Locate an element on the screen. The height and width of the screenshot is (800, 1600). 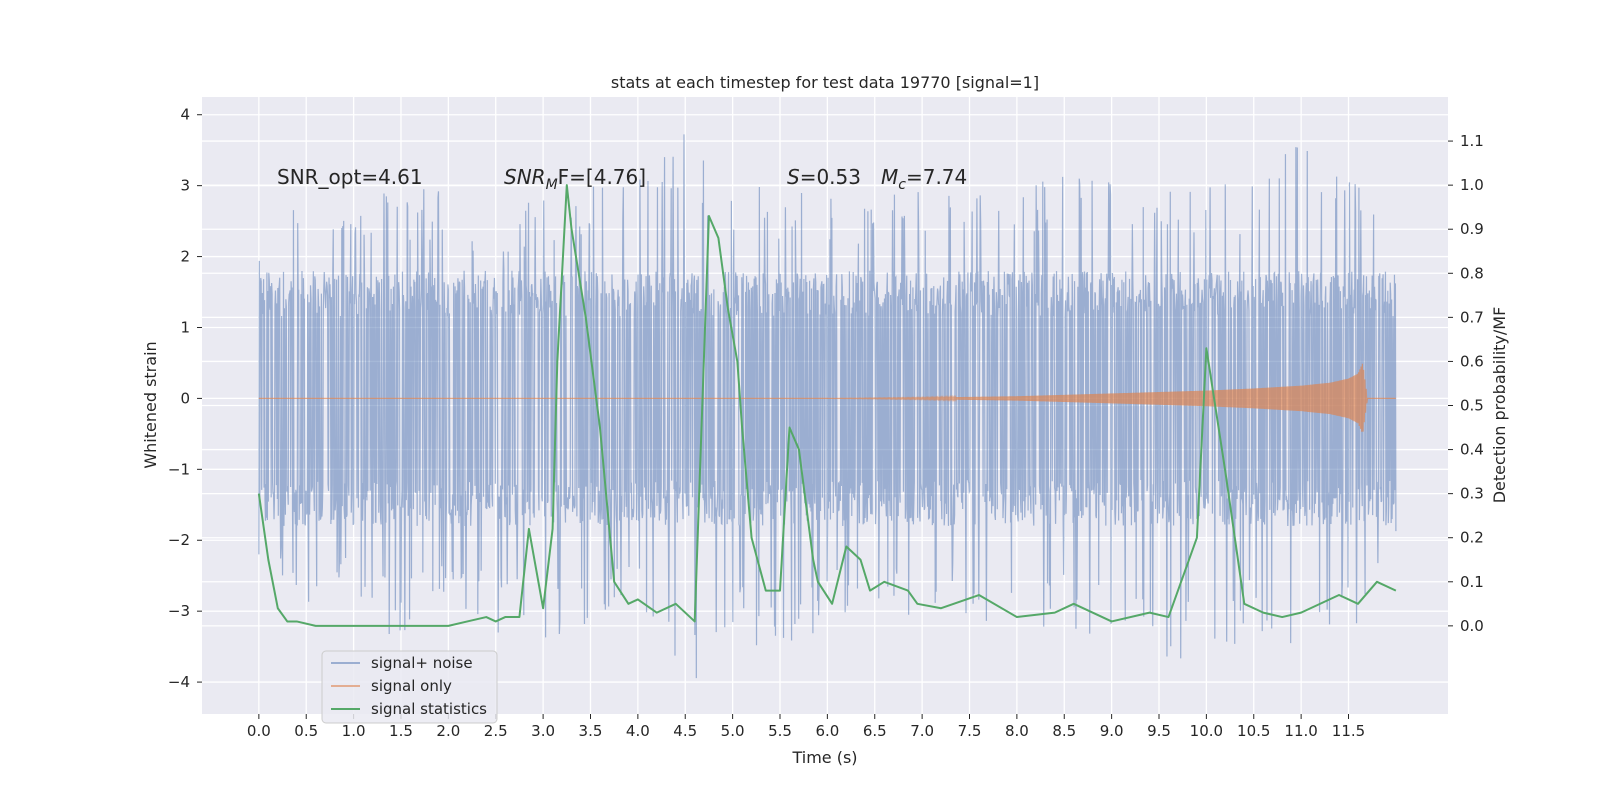
legend-label-signal-statistics: signal statistics is located at coordinates (429, 709).